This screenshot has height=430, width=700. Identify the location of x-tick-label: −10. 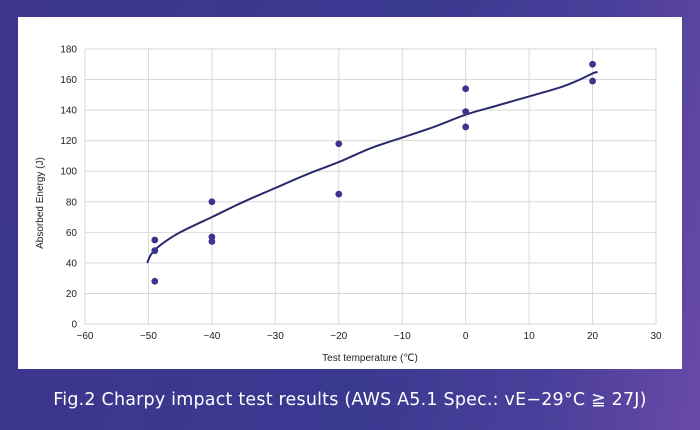
(402, 336).